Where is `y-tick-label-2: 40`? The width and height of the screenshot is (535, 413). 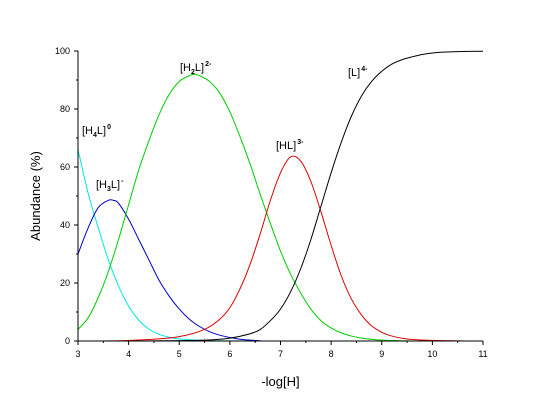 y-tick-label-2: 40 is located at coordinates (65, 225).